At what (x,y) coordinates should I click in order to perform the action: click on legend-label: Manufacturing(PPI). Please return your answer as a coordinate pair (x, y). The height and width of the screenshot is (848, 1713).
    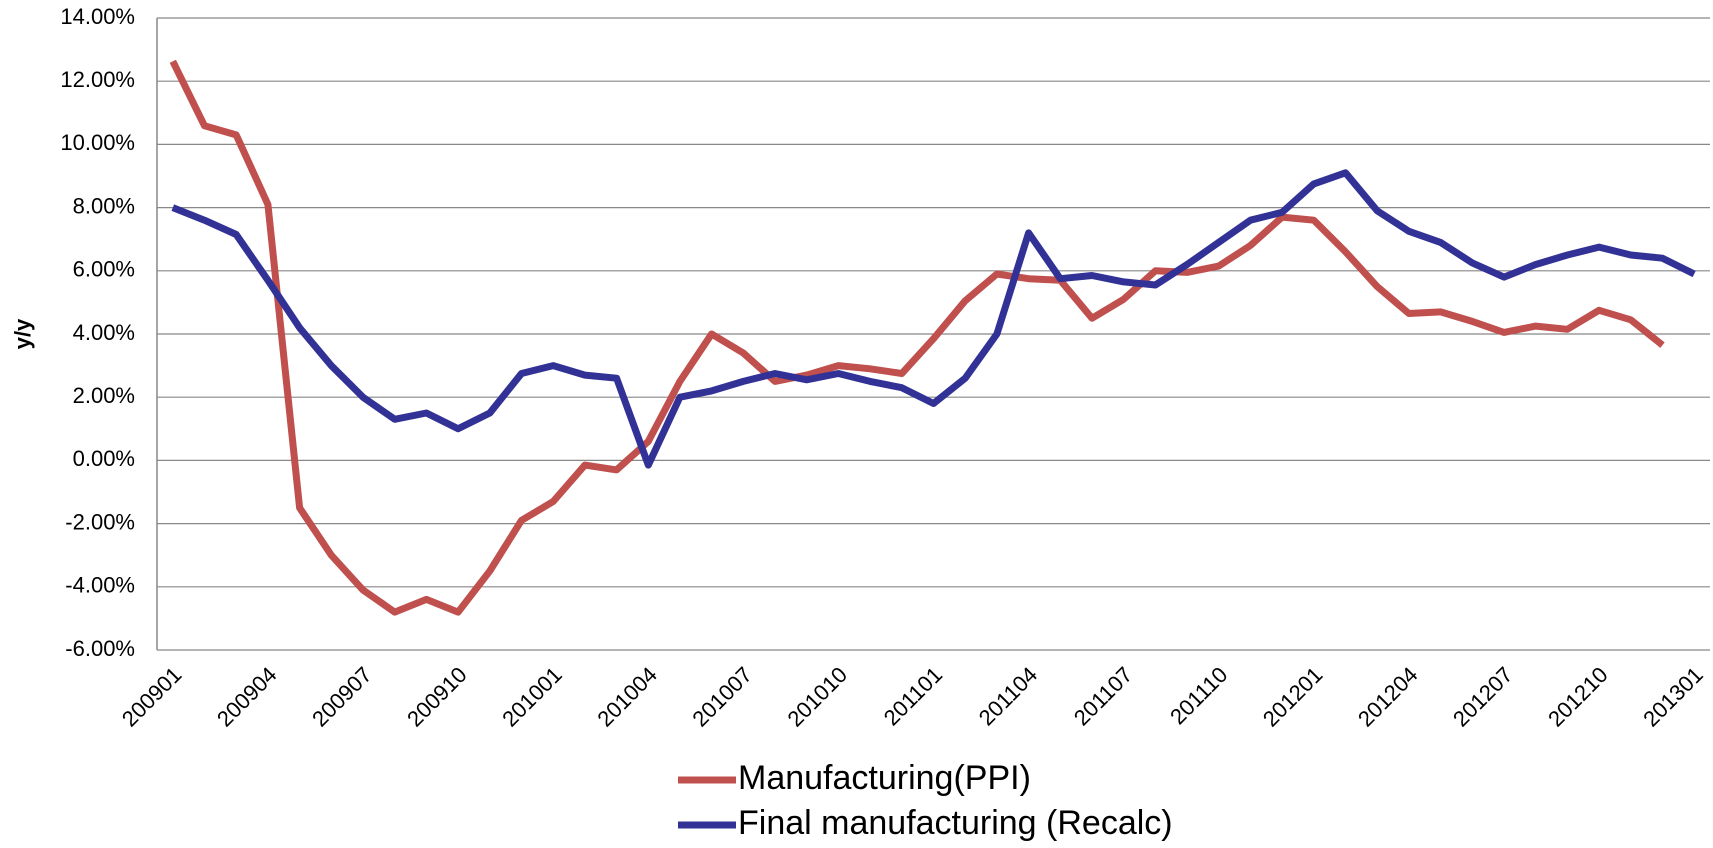
    Looking at the image, I should click on (884, 778).